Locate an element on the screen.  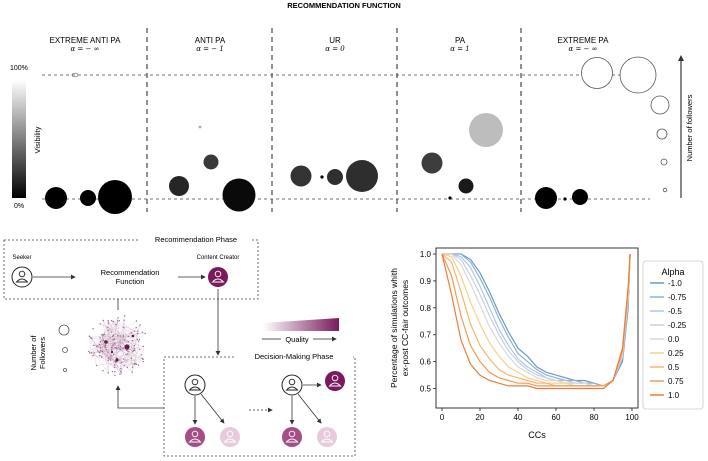
followers-size-legend is located at coordinates (660, 144).